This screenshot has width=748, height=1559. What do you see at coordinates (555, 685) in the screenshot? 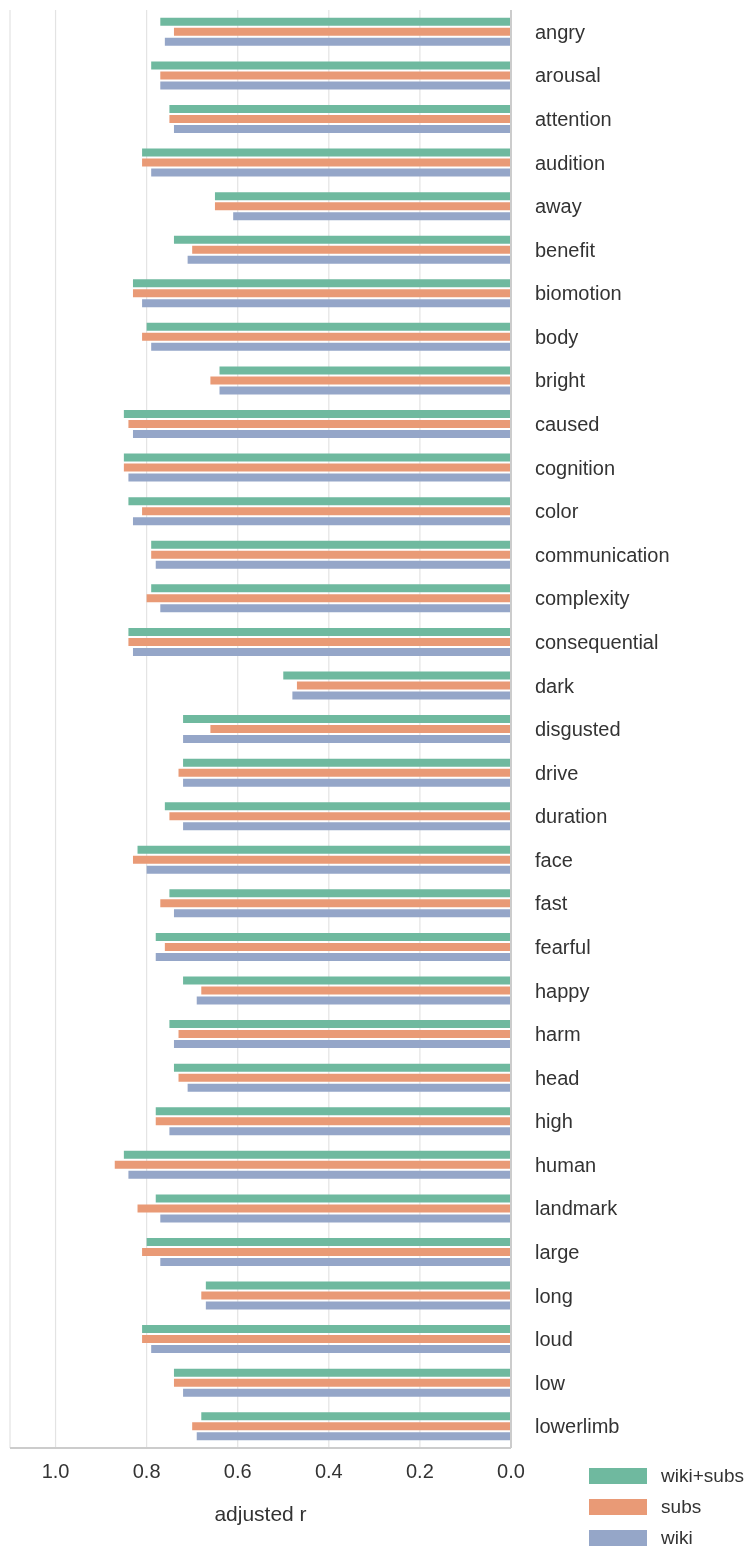
I see `y-tick-label: dark` at bounding box center [555, 685].